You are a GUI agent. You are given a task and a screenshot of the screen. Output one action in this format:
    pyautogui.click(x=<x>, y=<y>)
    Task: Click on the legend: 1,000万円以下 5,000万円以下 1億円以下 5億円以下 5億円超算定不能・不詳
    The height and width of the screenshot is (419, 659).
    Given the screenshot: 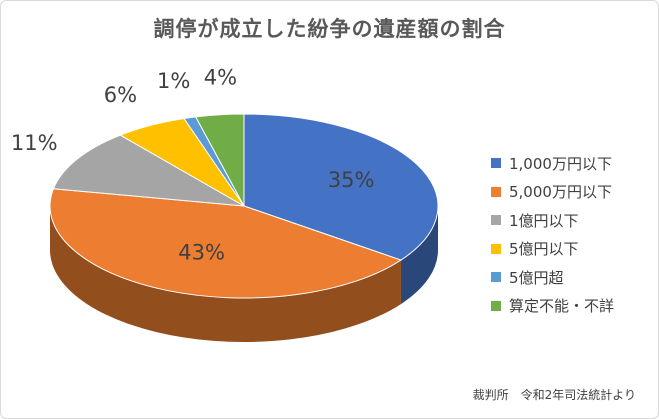 What is the action you would take?
    pyautogui.click(x=552, y=234)
    